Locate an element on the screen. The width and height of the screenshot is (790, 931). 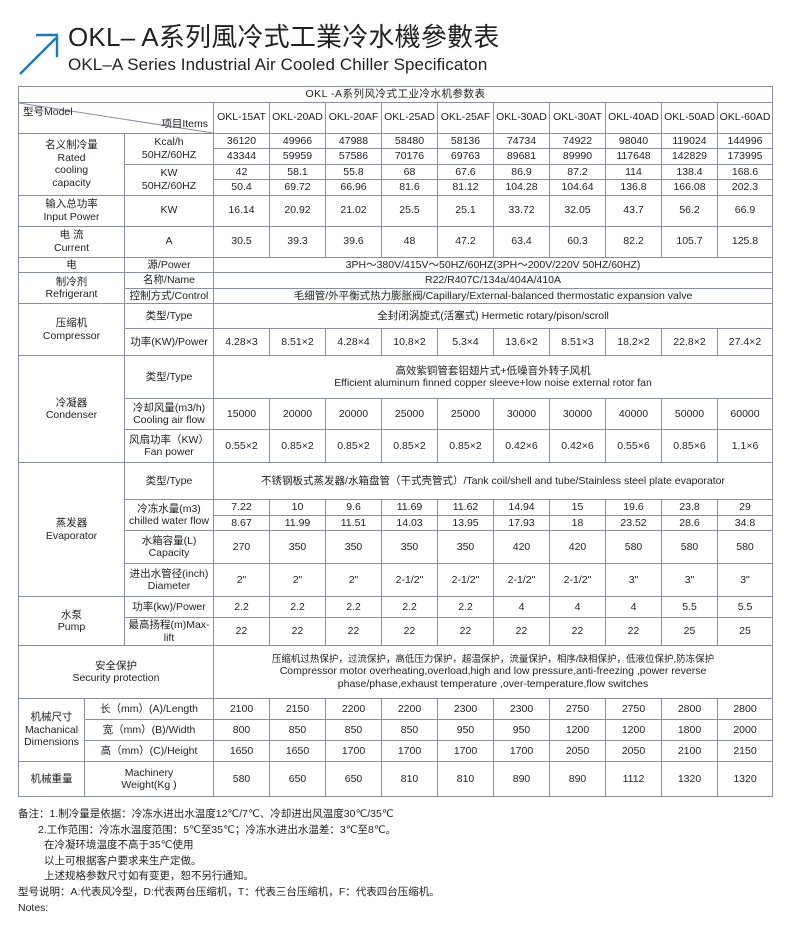
model-label: OKL-40AD is located at coordinates (633, 117).